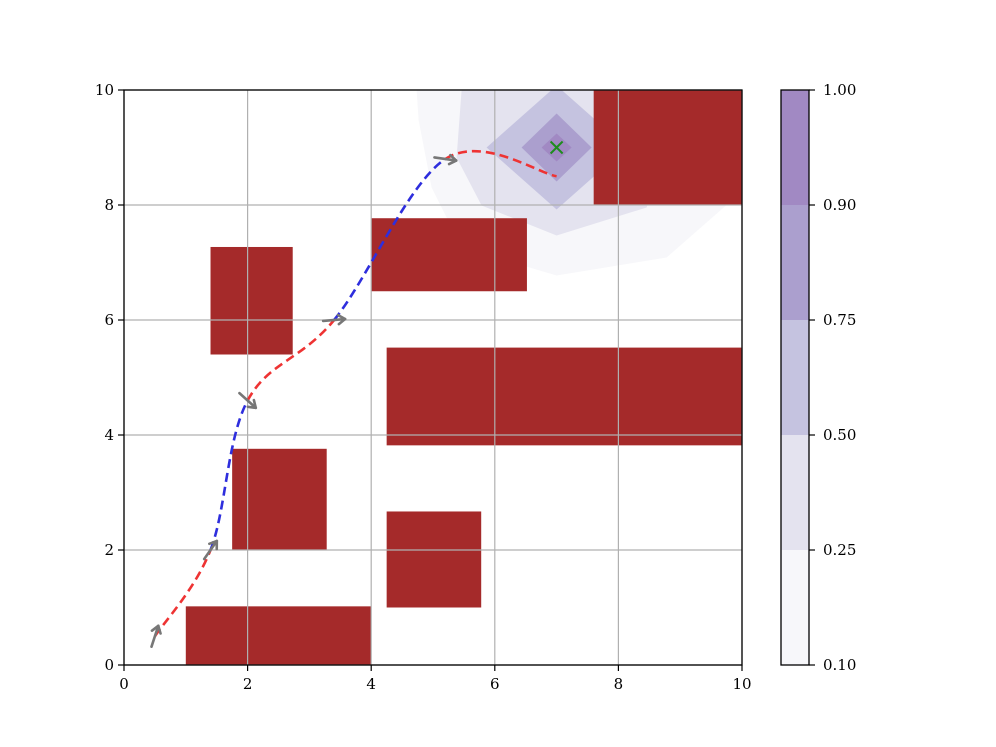 This screenshot has height=747, width=996. I want to click on colorbar-tick-label: 0.50, so click(839, 435).